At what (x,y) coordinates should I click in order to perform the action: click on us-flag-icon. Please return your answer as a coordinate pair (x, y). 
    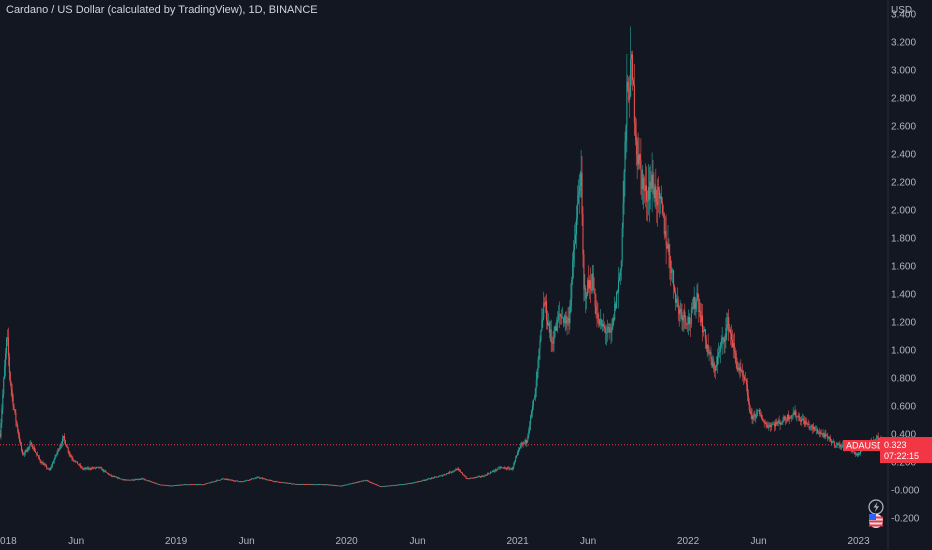
    Looking at the image, I should click on (876, 521).